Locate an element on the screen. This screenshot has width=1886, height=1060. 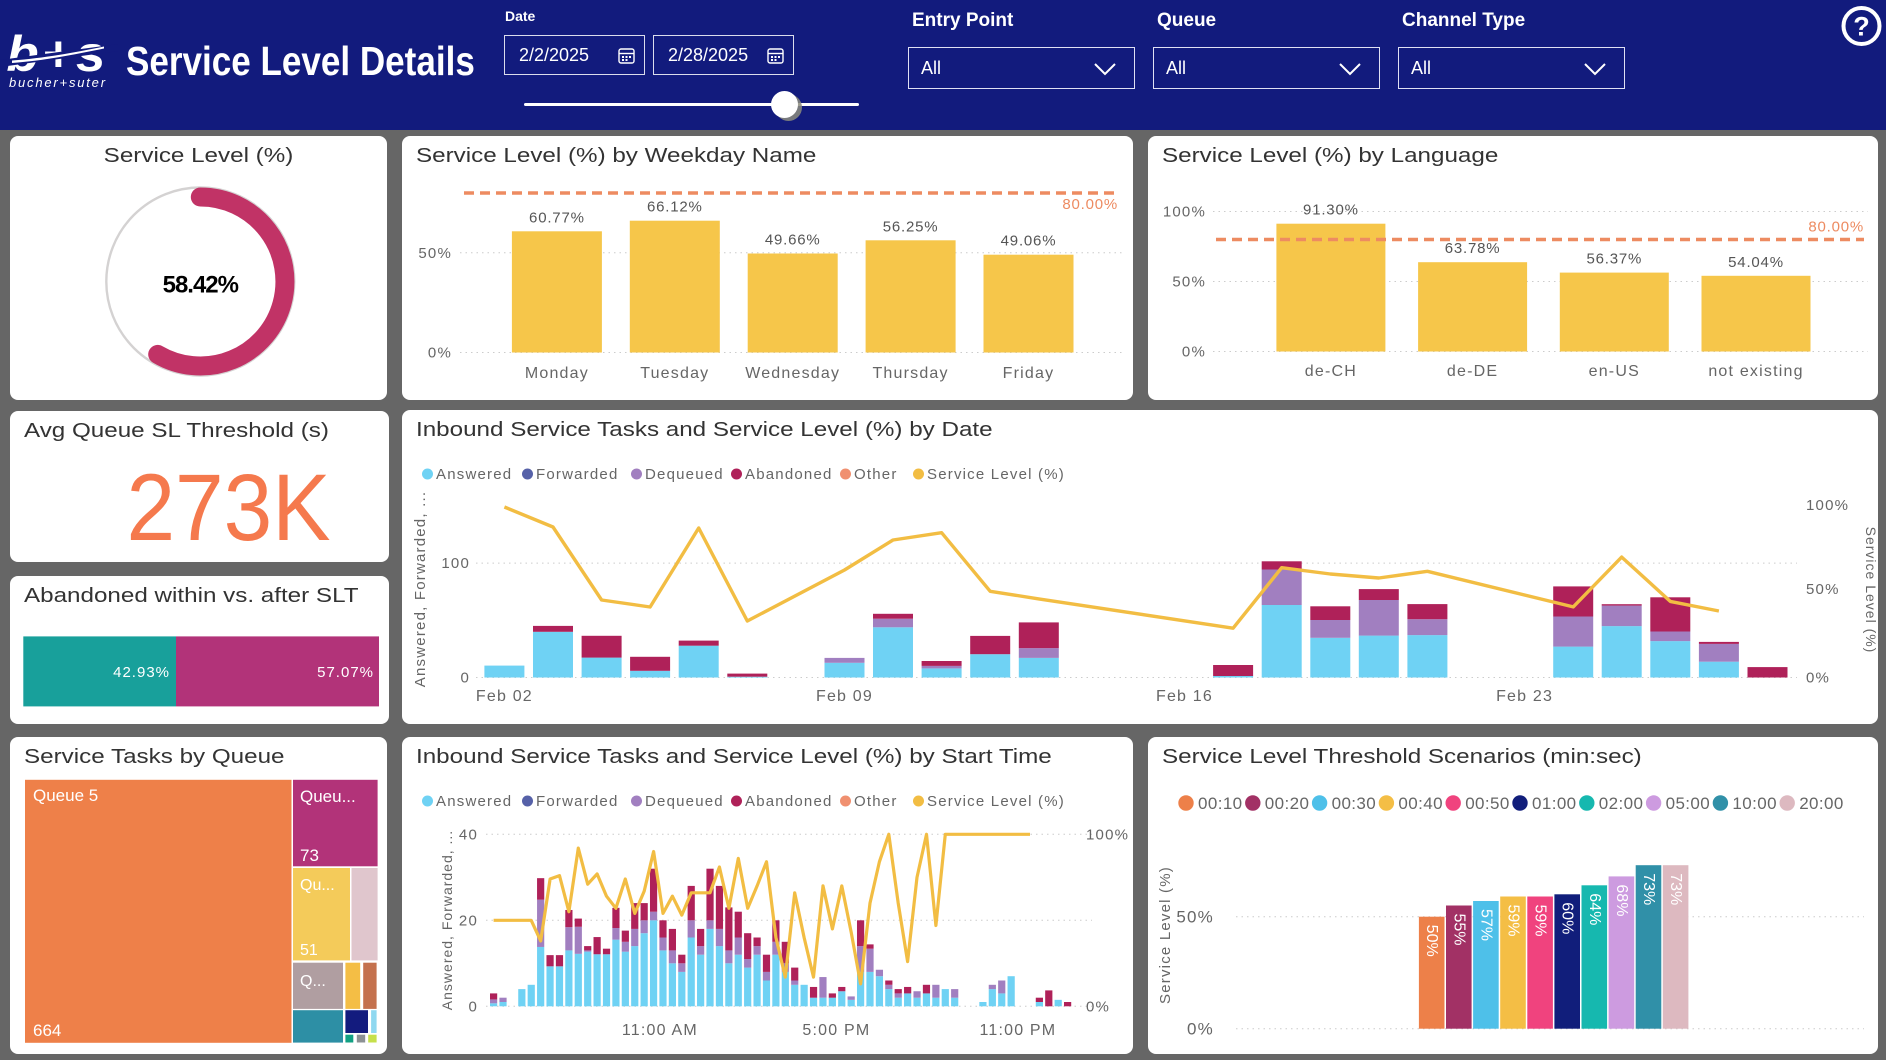
svg-text: 56.25% is located at coordinates (911, 226).